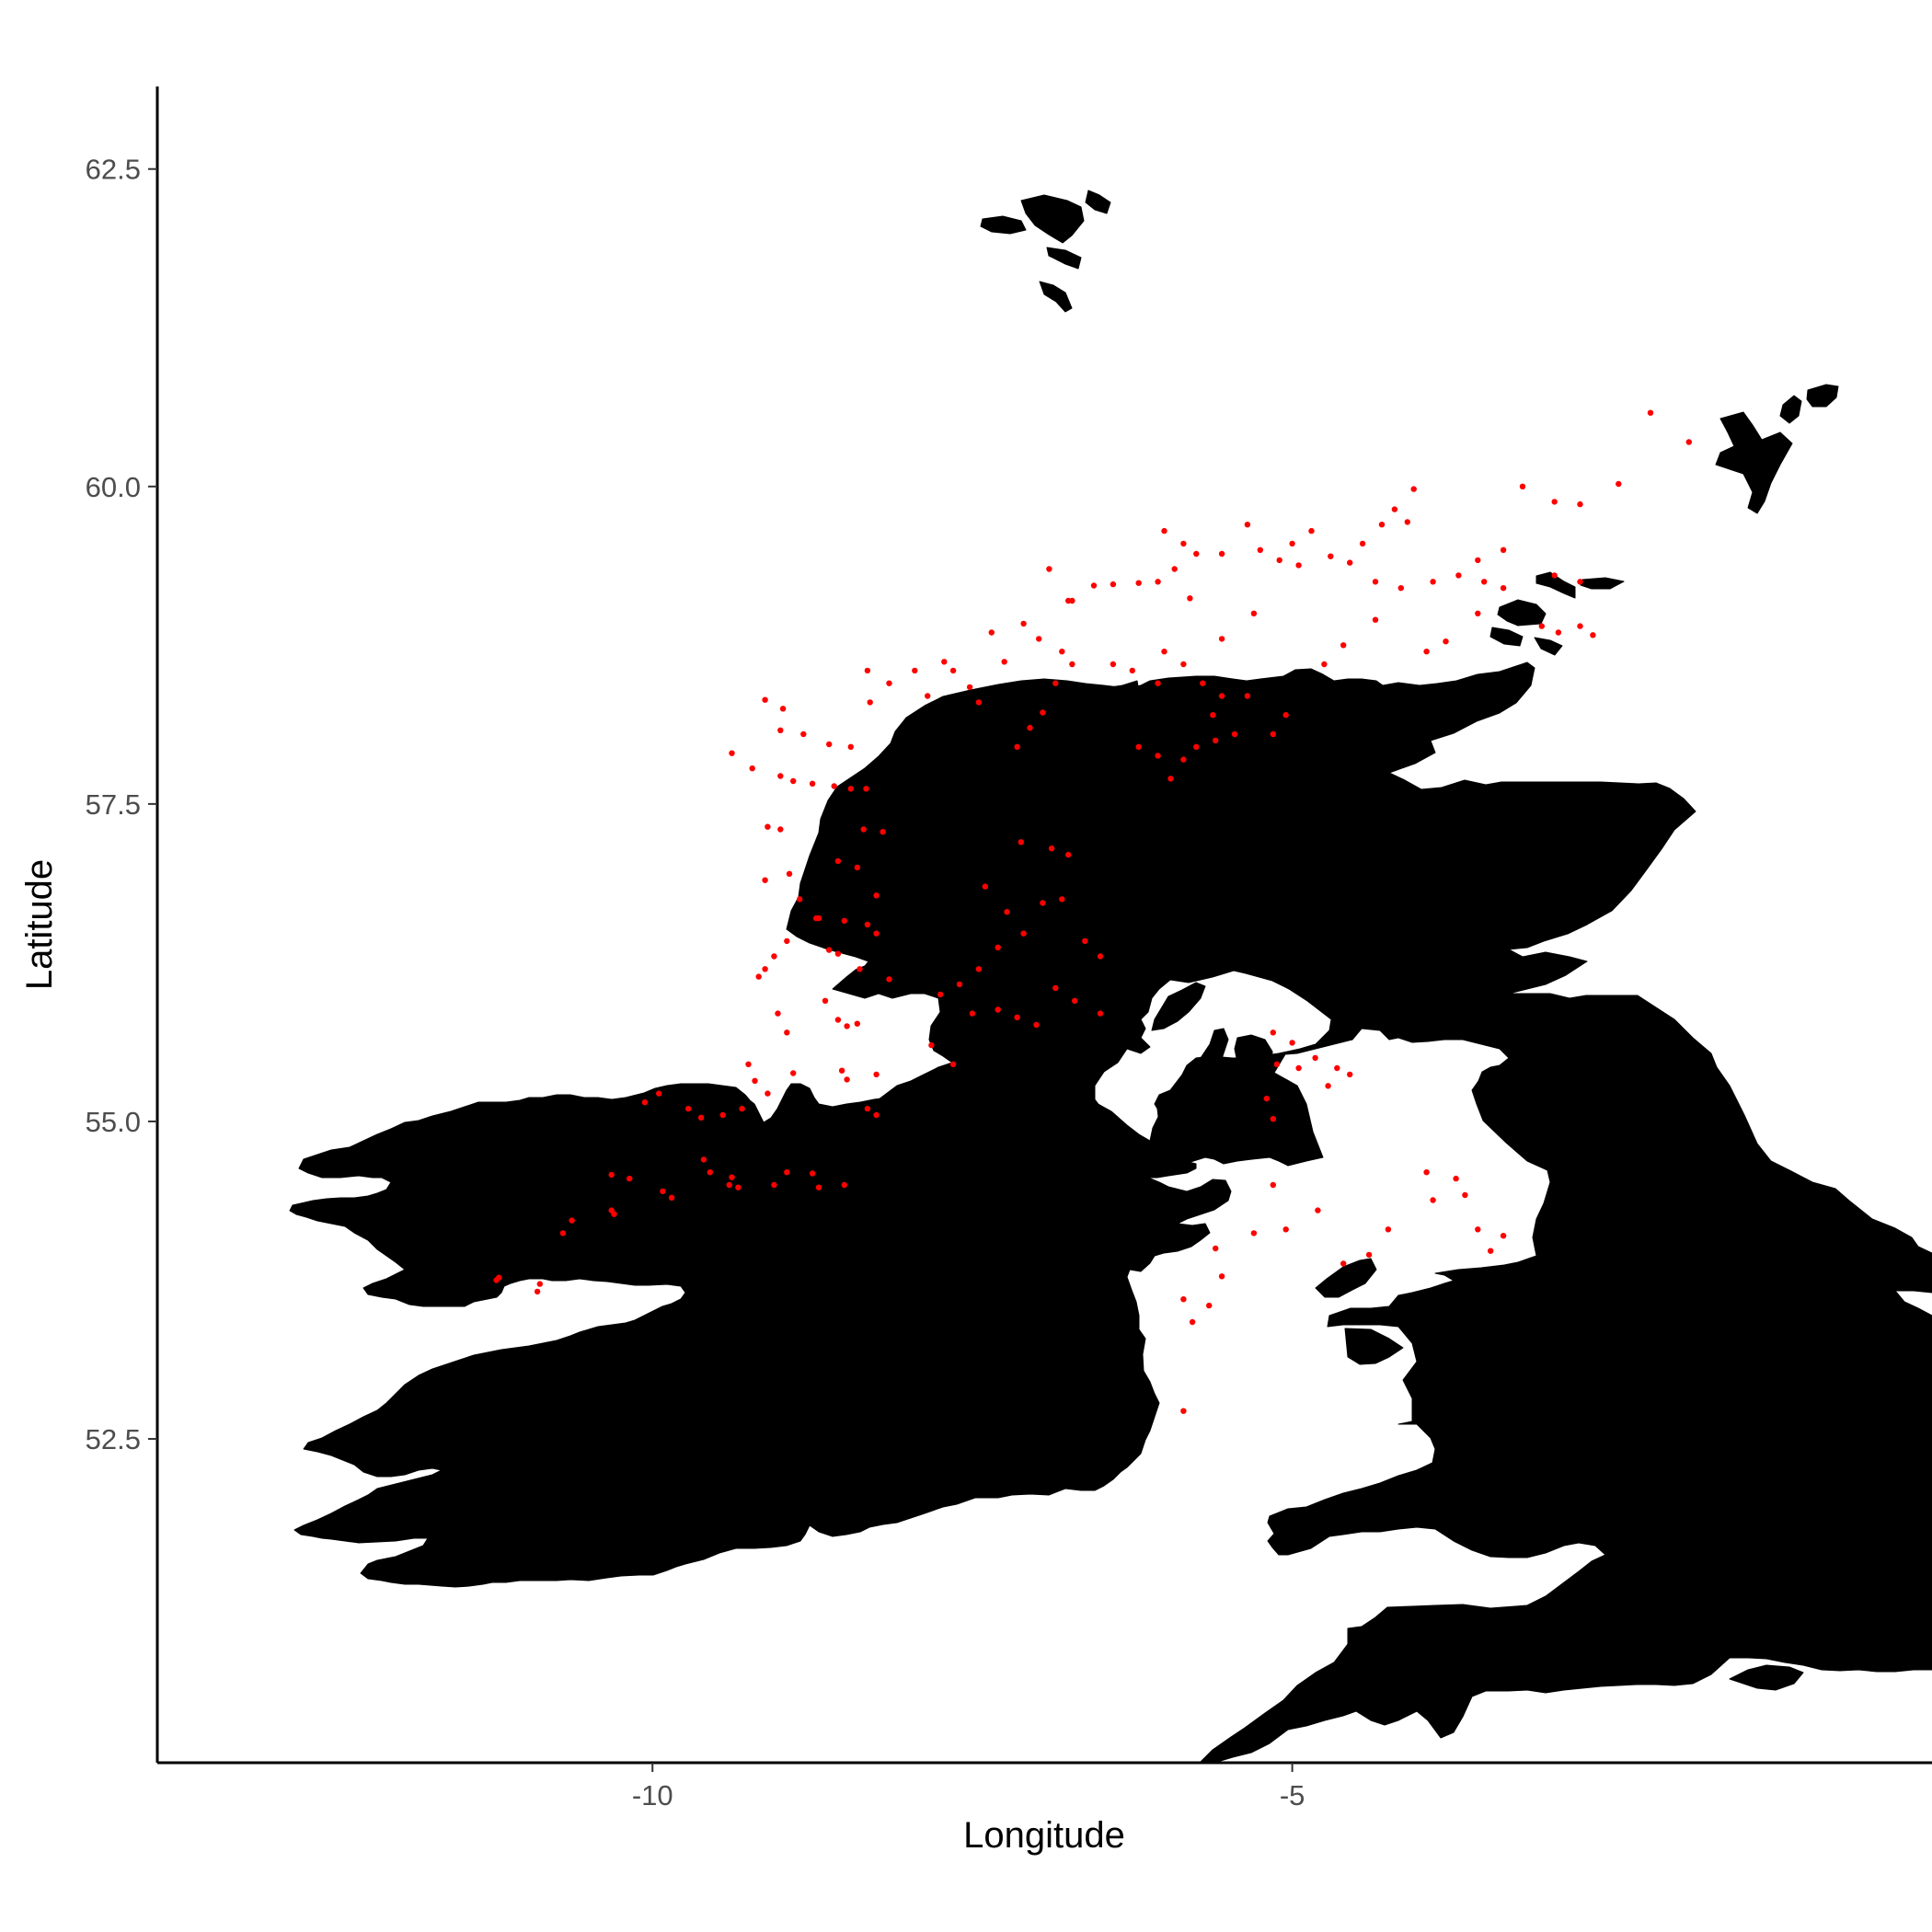 The width and height of the screenshot is (1932, 1932). I want to click on x-axis-ticks: -10 -5, so click(968, 1787).